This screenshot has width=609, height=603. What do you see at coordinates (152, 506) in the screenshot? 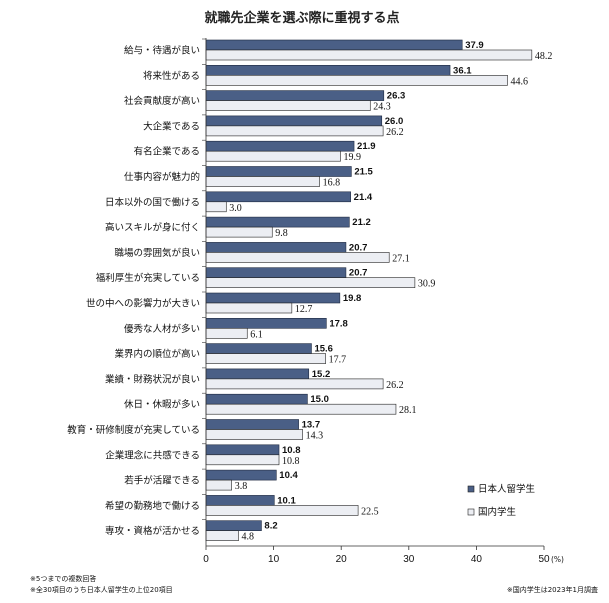
I see `category-label: 希望の勤務地で働ける` at bounding box center [152, 506].